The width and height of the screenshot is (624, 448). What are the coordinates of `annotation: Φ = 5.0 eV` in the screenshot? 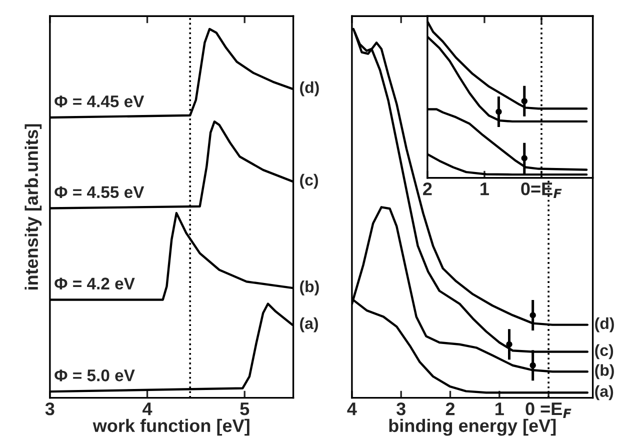 It's located at (94, 376).